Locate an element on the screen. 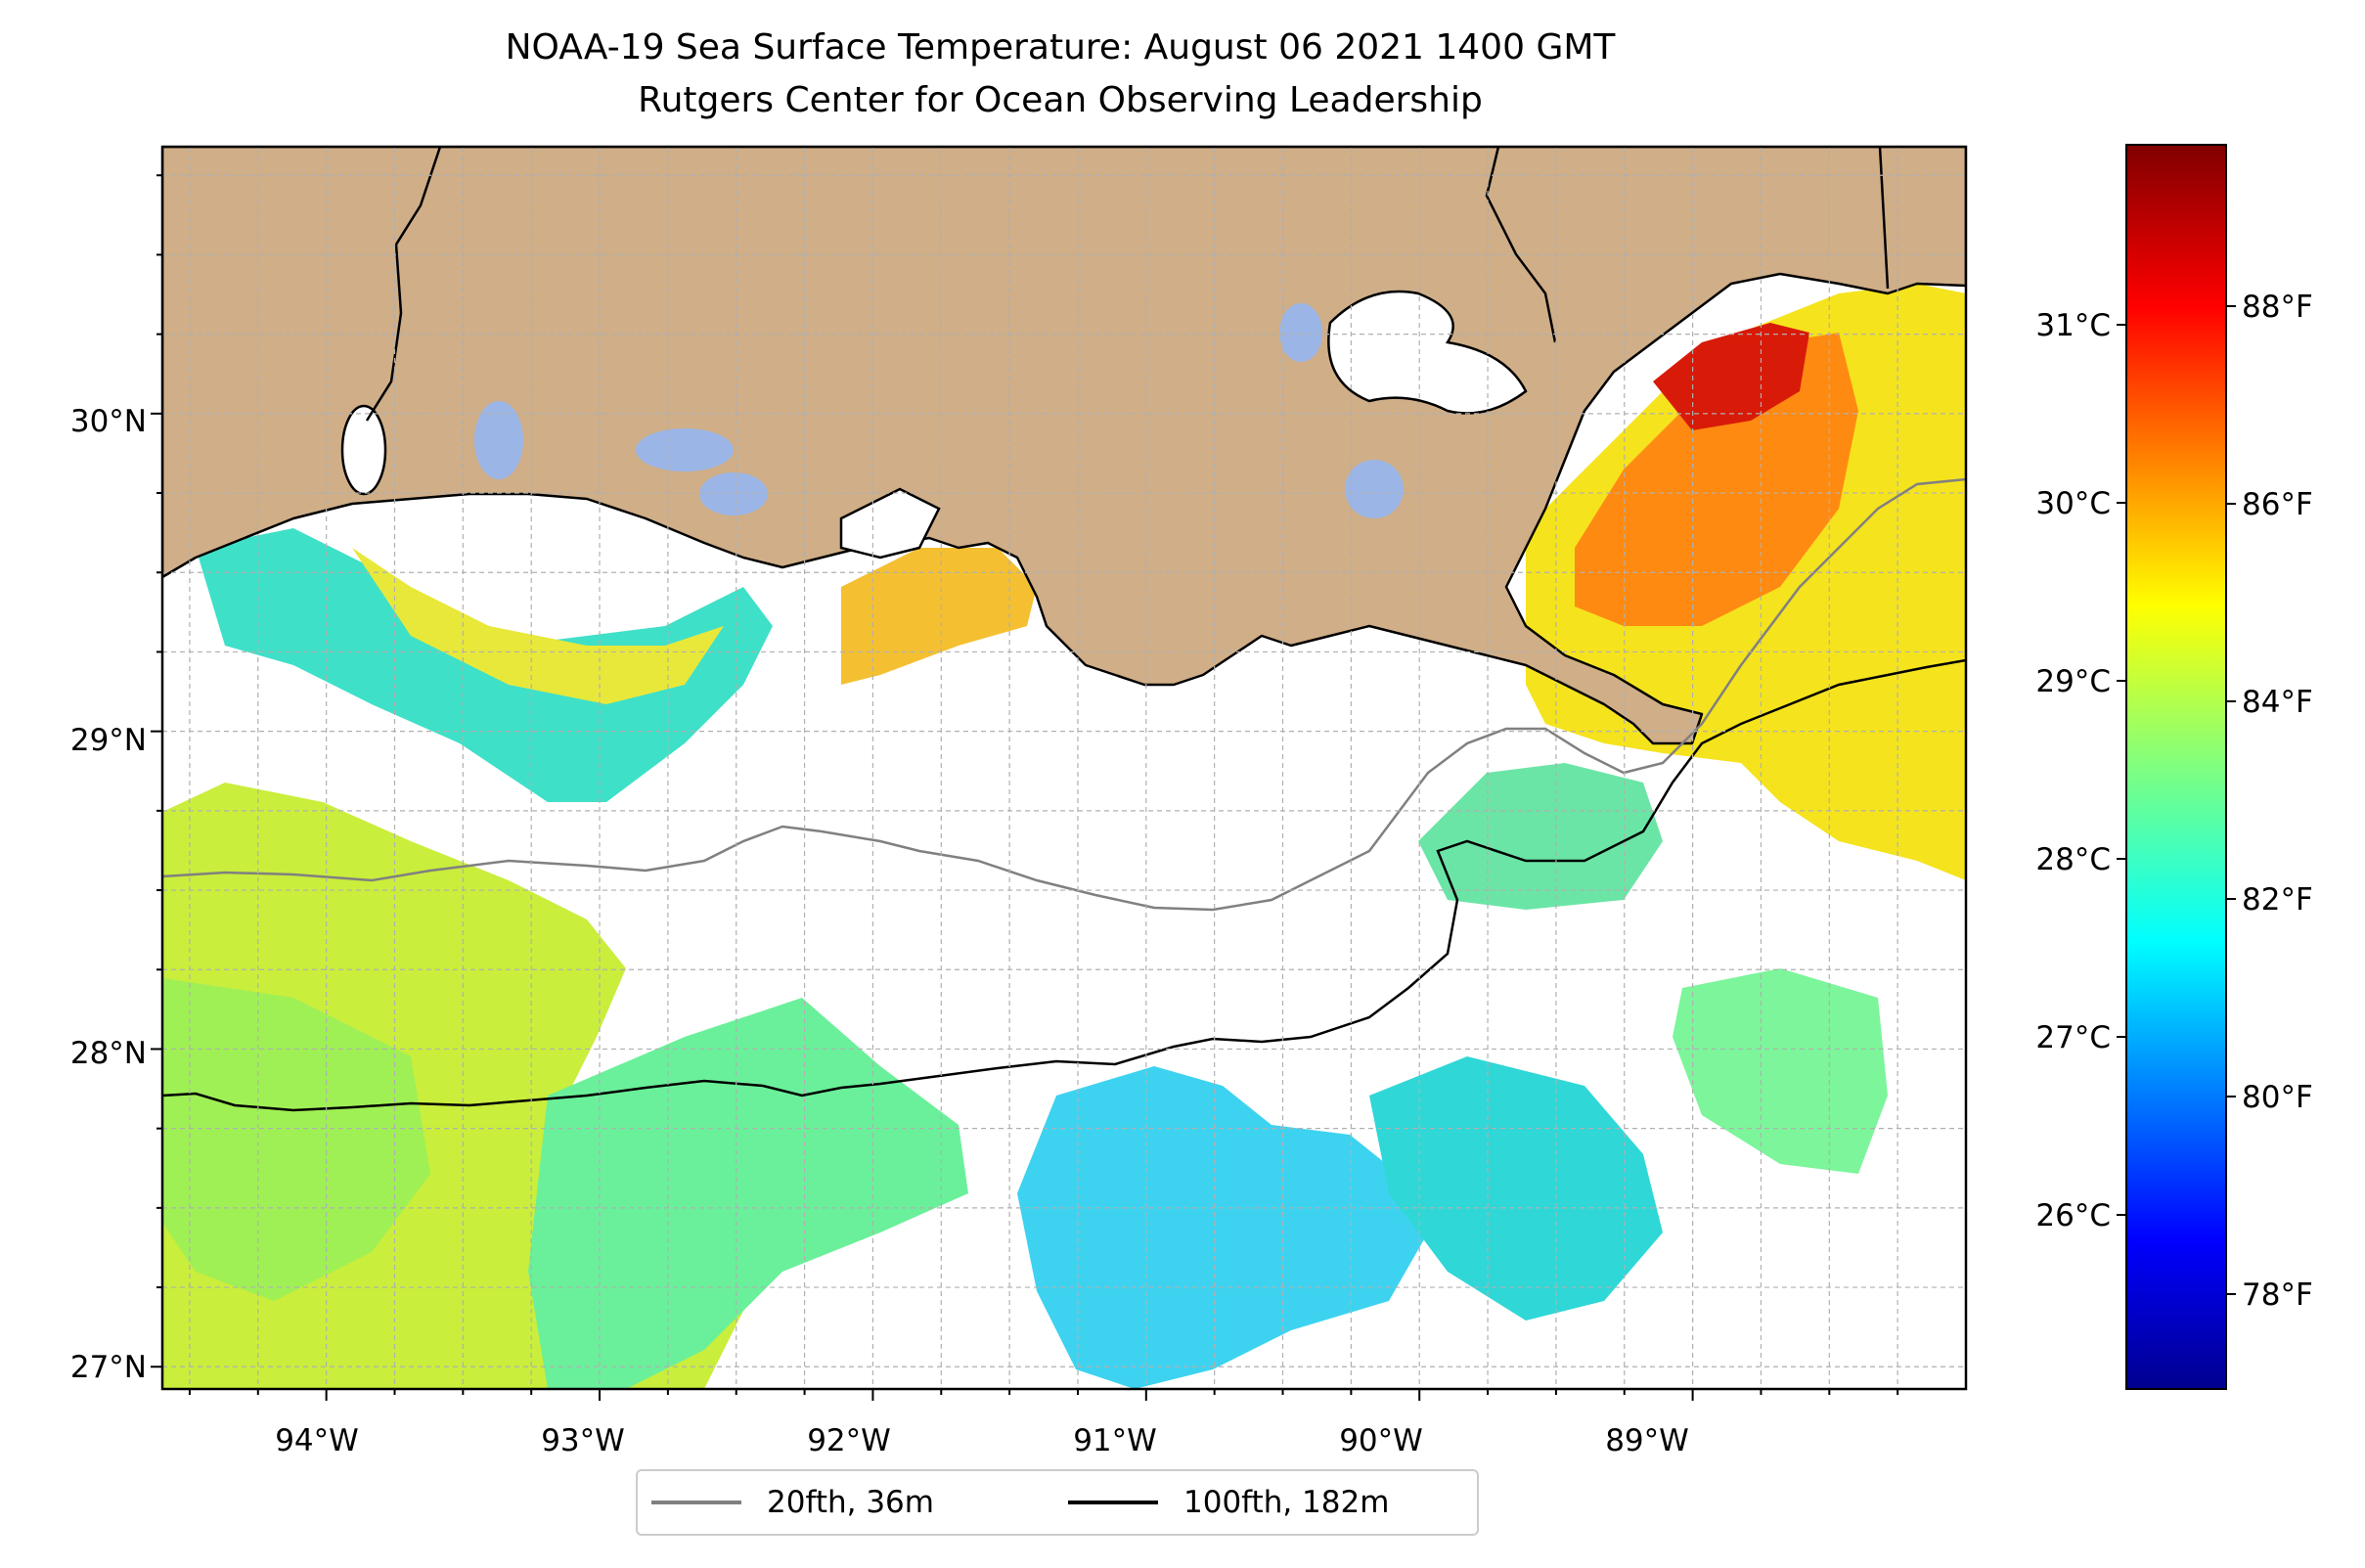  legend-swatch-20fth is located at coordinates (696, 1502).